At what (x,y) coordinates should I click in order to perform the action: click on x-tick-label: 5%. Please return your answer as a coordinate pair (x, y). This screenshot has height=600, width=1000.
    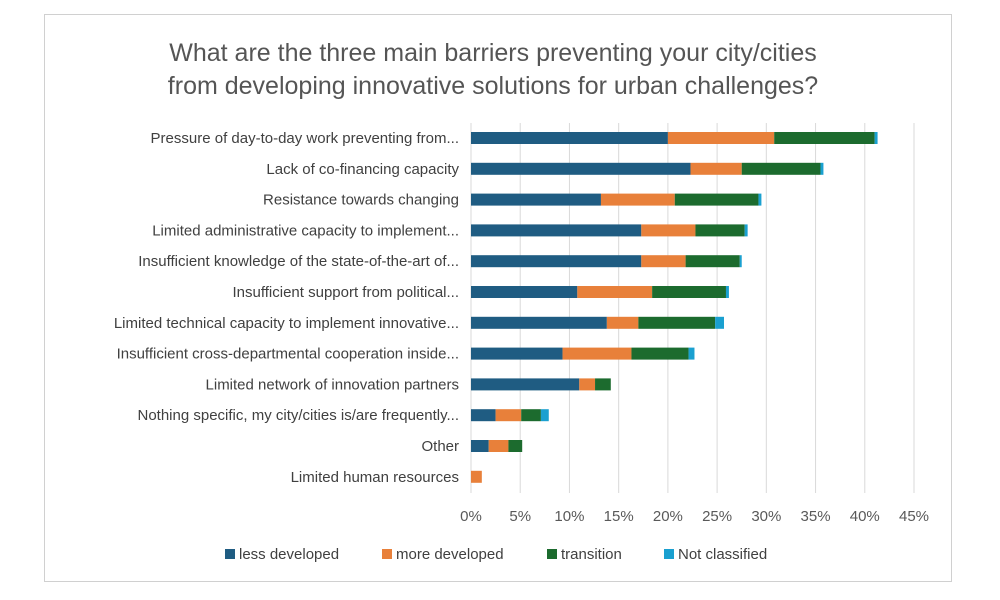
    Looking at the image, I should click on (520, 516).